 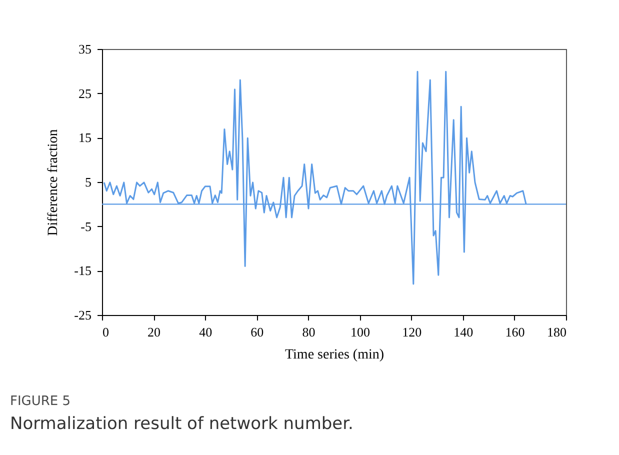 What do you see at coordinates (205, 332) in the screenshot?
I see `x-tick-label: 40` at bounding box center [205, 332].